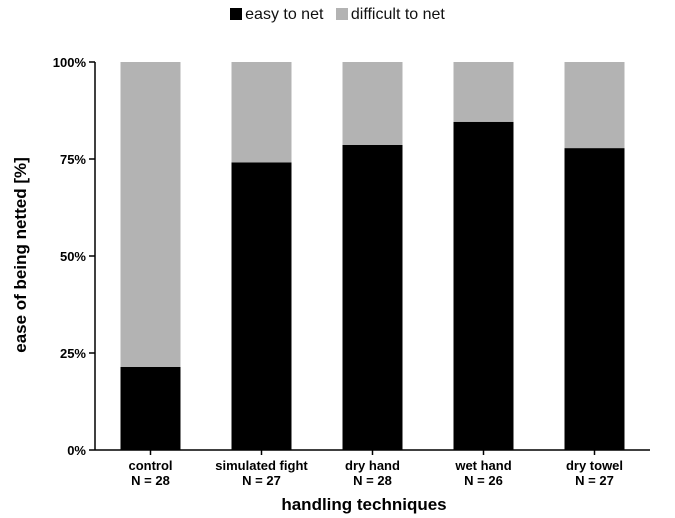 The height and width of the screenshot is (518, 675). I want to click on legend-item-difficult: difficult to net, so click(390, 15).